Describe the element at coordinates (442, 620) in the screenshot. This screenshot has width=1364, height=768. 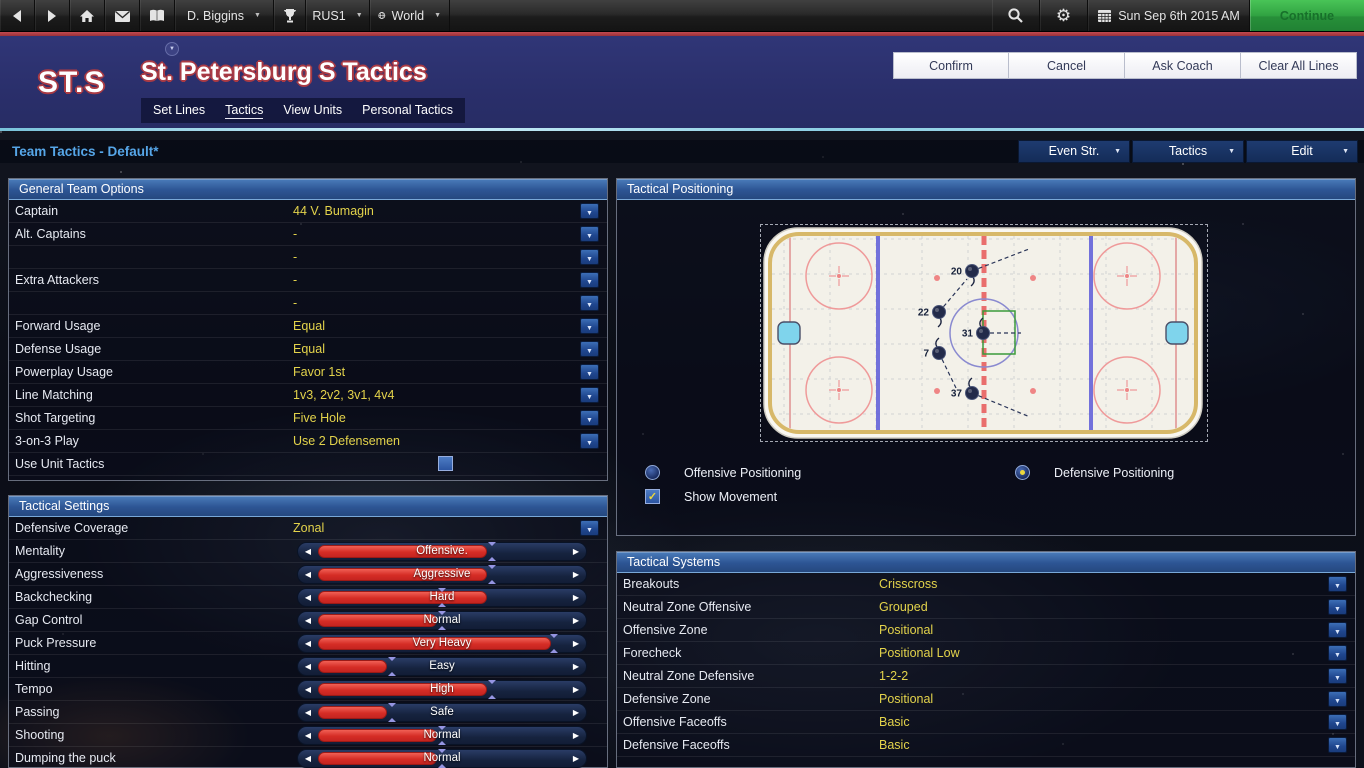
I see `gap-control-slider: ◀ ▶ Normal` at that location.